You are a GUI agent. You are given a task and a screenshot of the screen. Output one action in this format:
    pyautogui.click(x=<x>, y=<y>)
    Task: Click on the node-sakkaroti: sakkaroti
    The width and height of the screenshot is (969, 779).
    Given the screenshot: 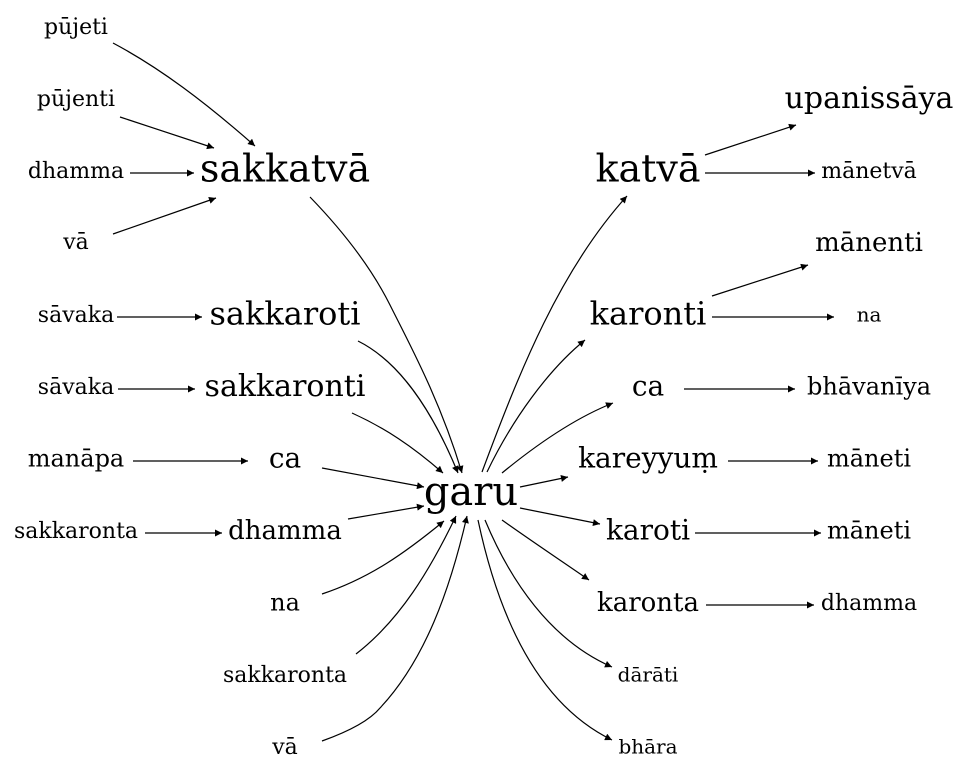 What is the action you would take?
    pyautogui.click(x=284, y=314)
    